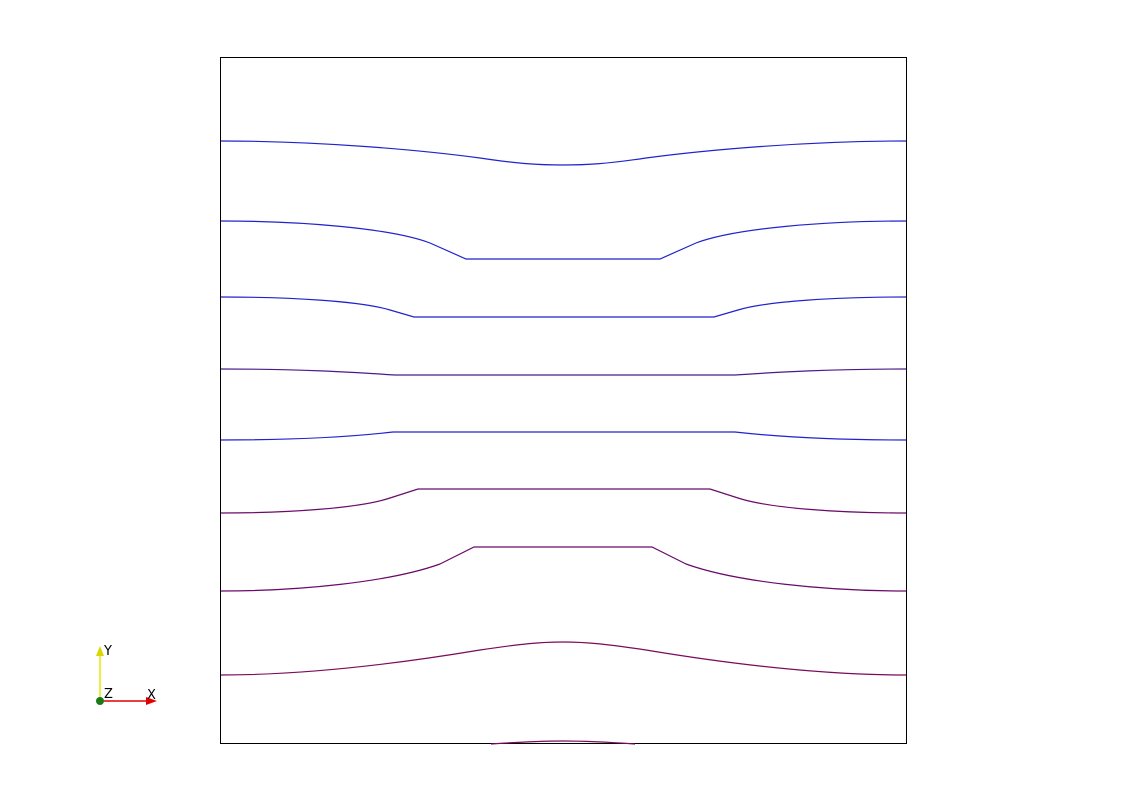 This screenshot has height=802, width=1127. Describe the element at coordinates (151, 695) in the screenshot. I see `x-axis-label: X` at that location.